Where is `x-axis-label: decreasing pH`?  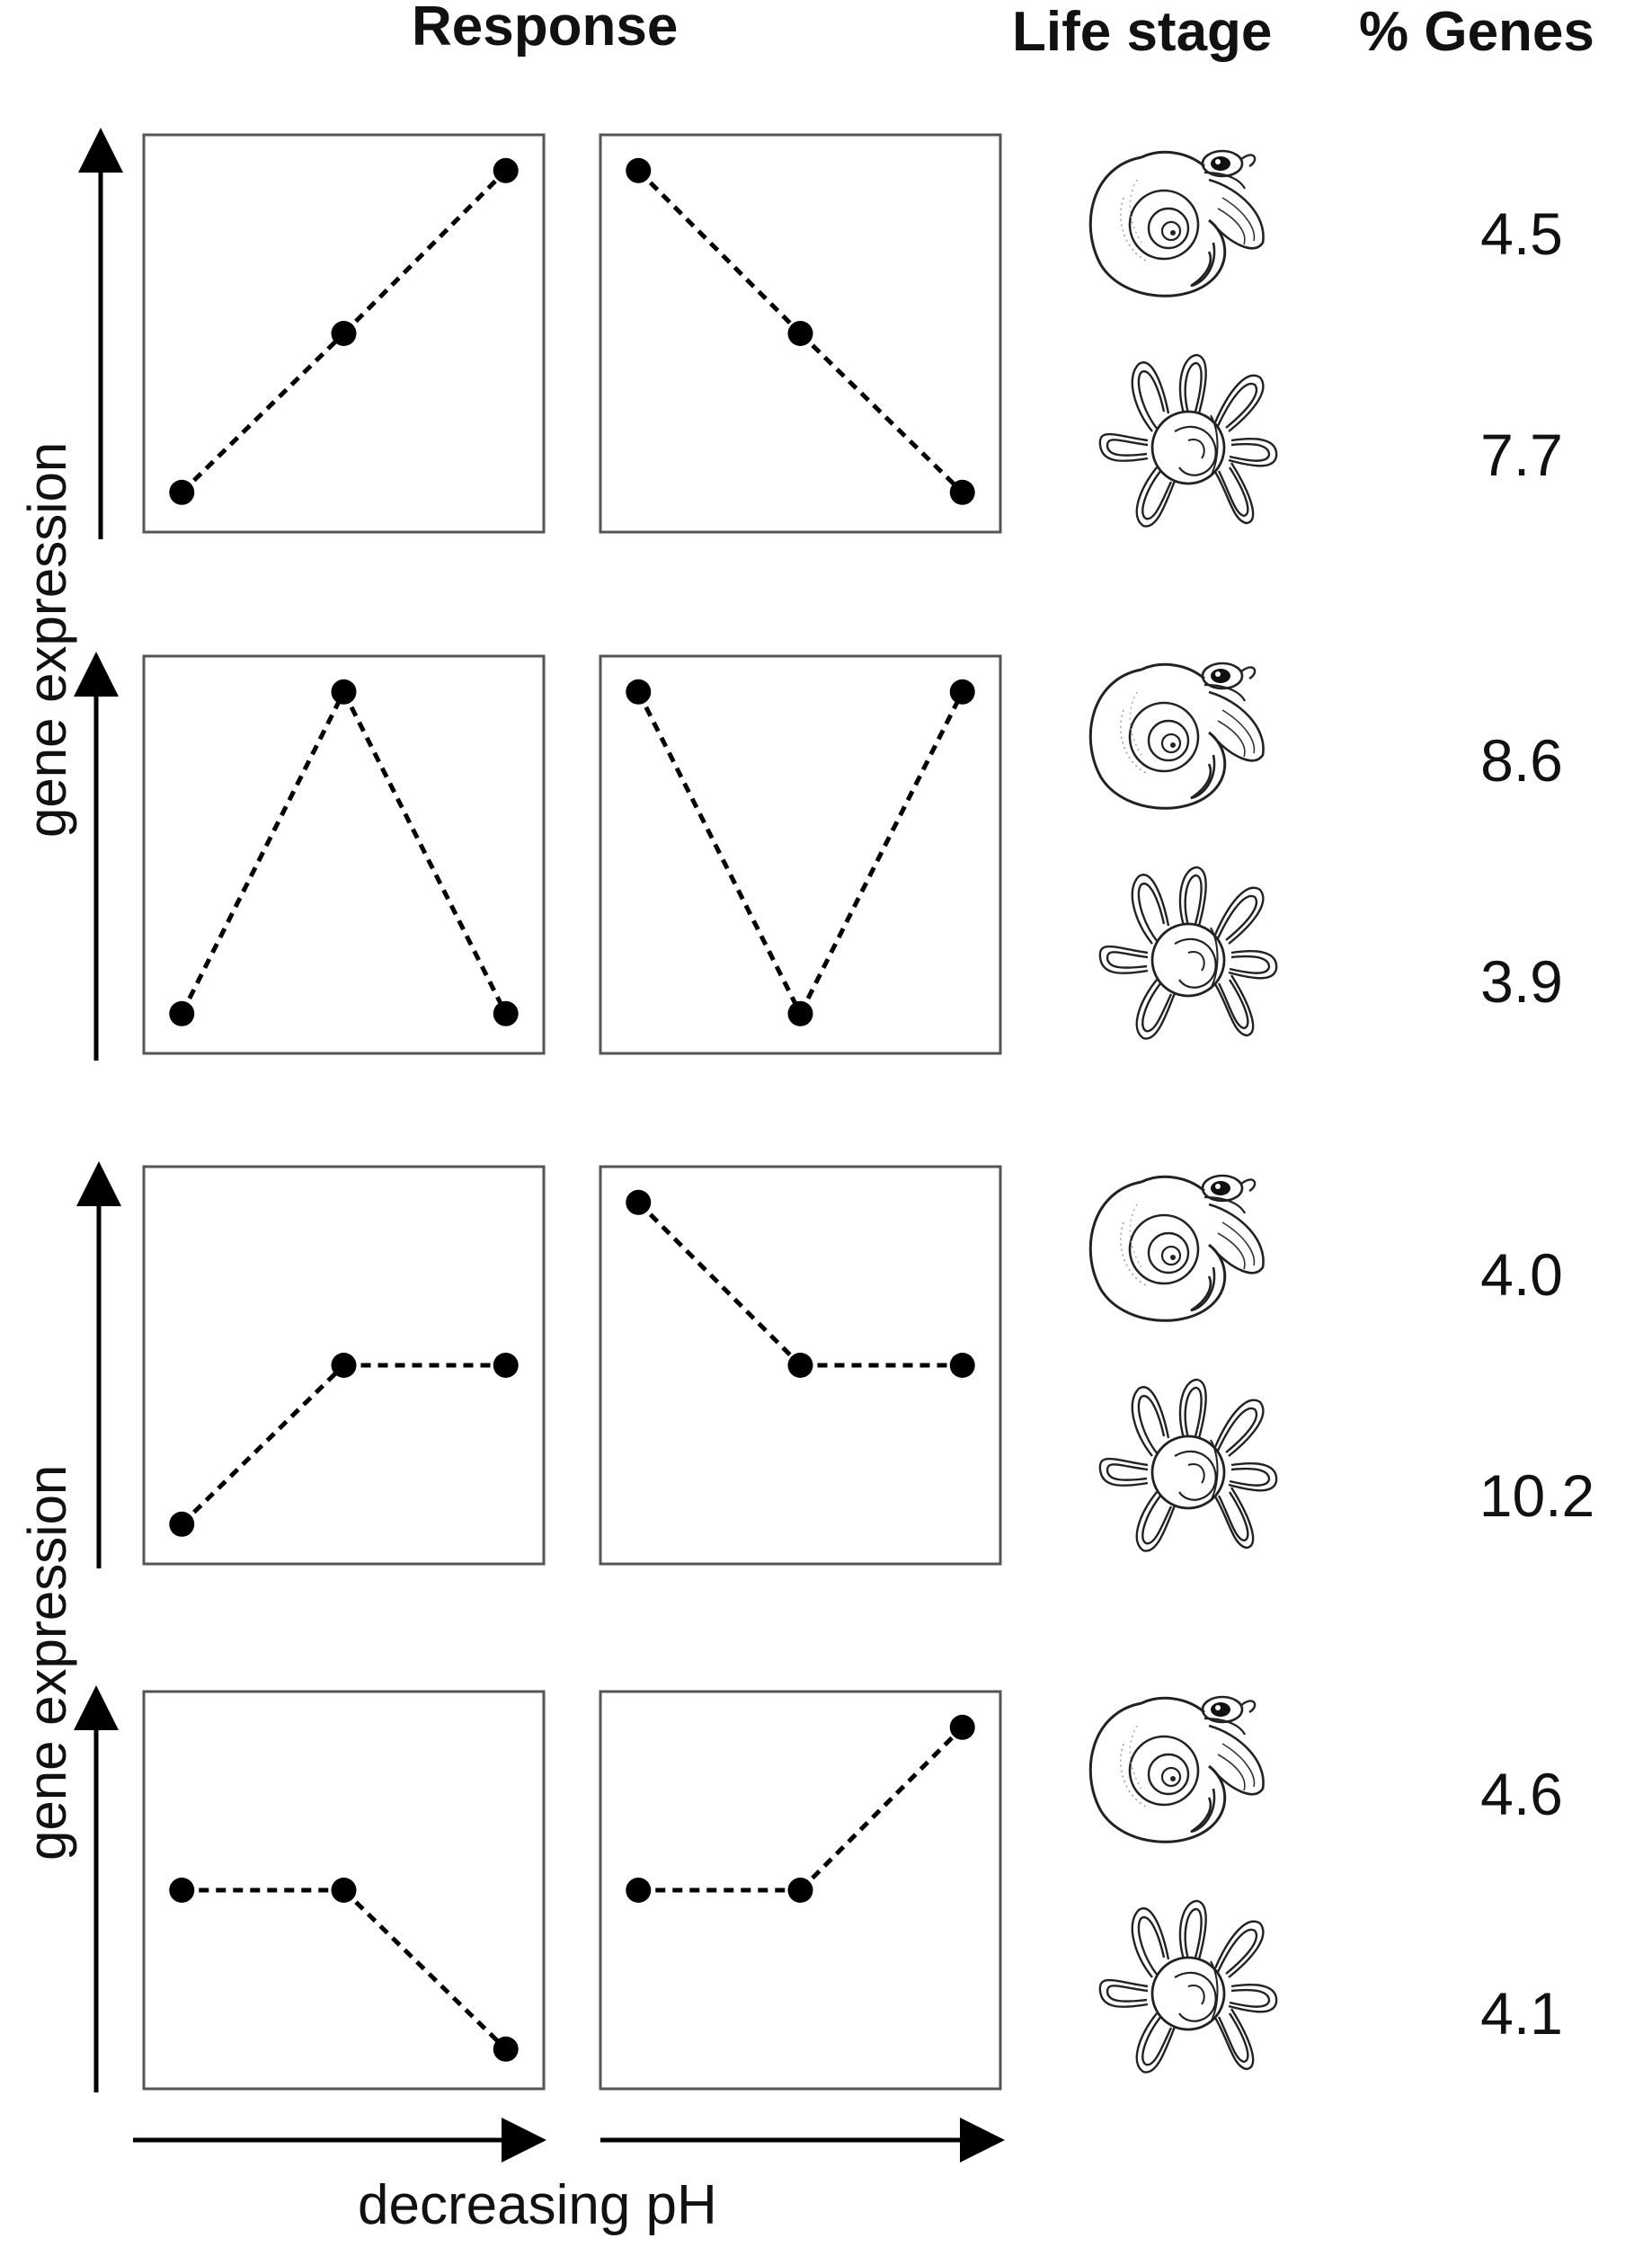 x-axis-label: decreasing pH is located at coordinates (537, 2205).